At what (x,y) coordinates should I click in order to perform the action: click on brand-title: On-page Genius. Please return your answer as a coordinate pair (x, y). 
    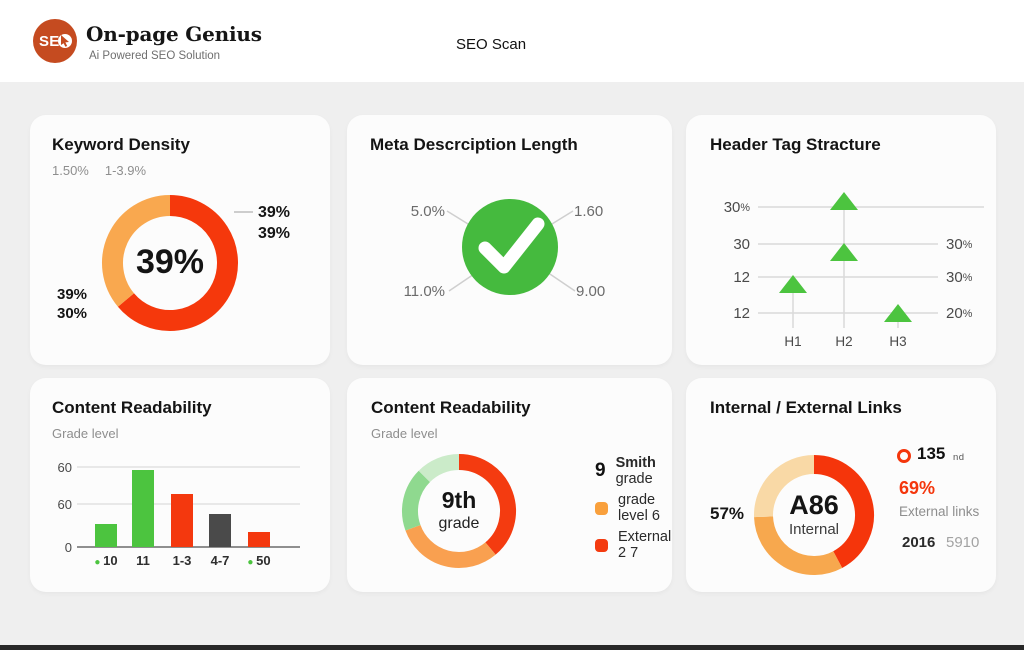
    Looking at the image, I should click on (174, 34).